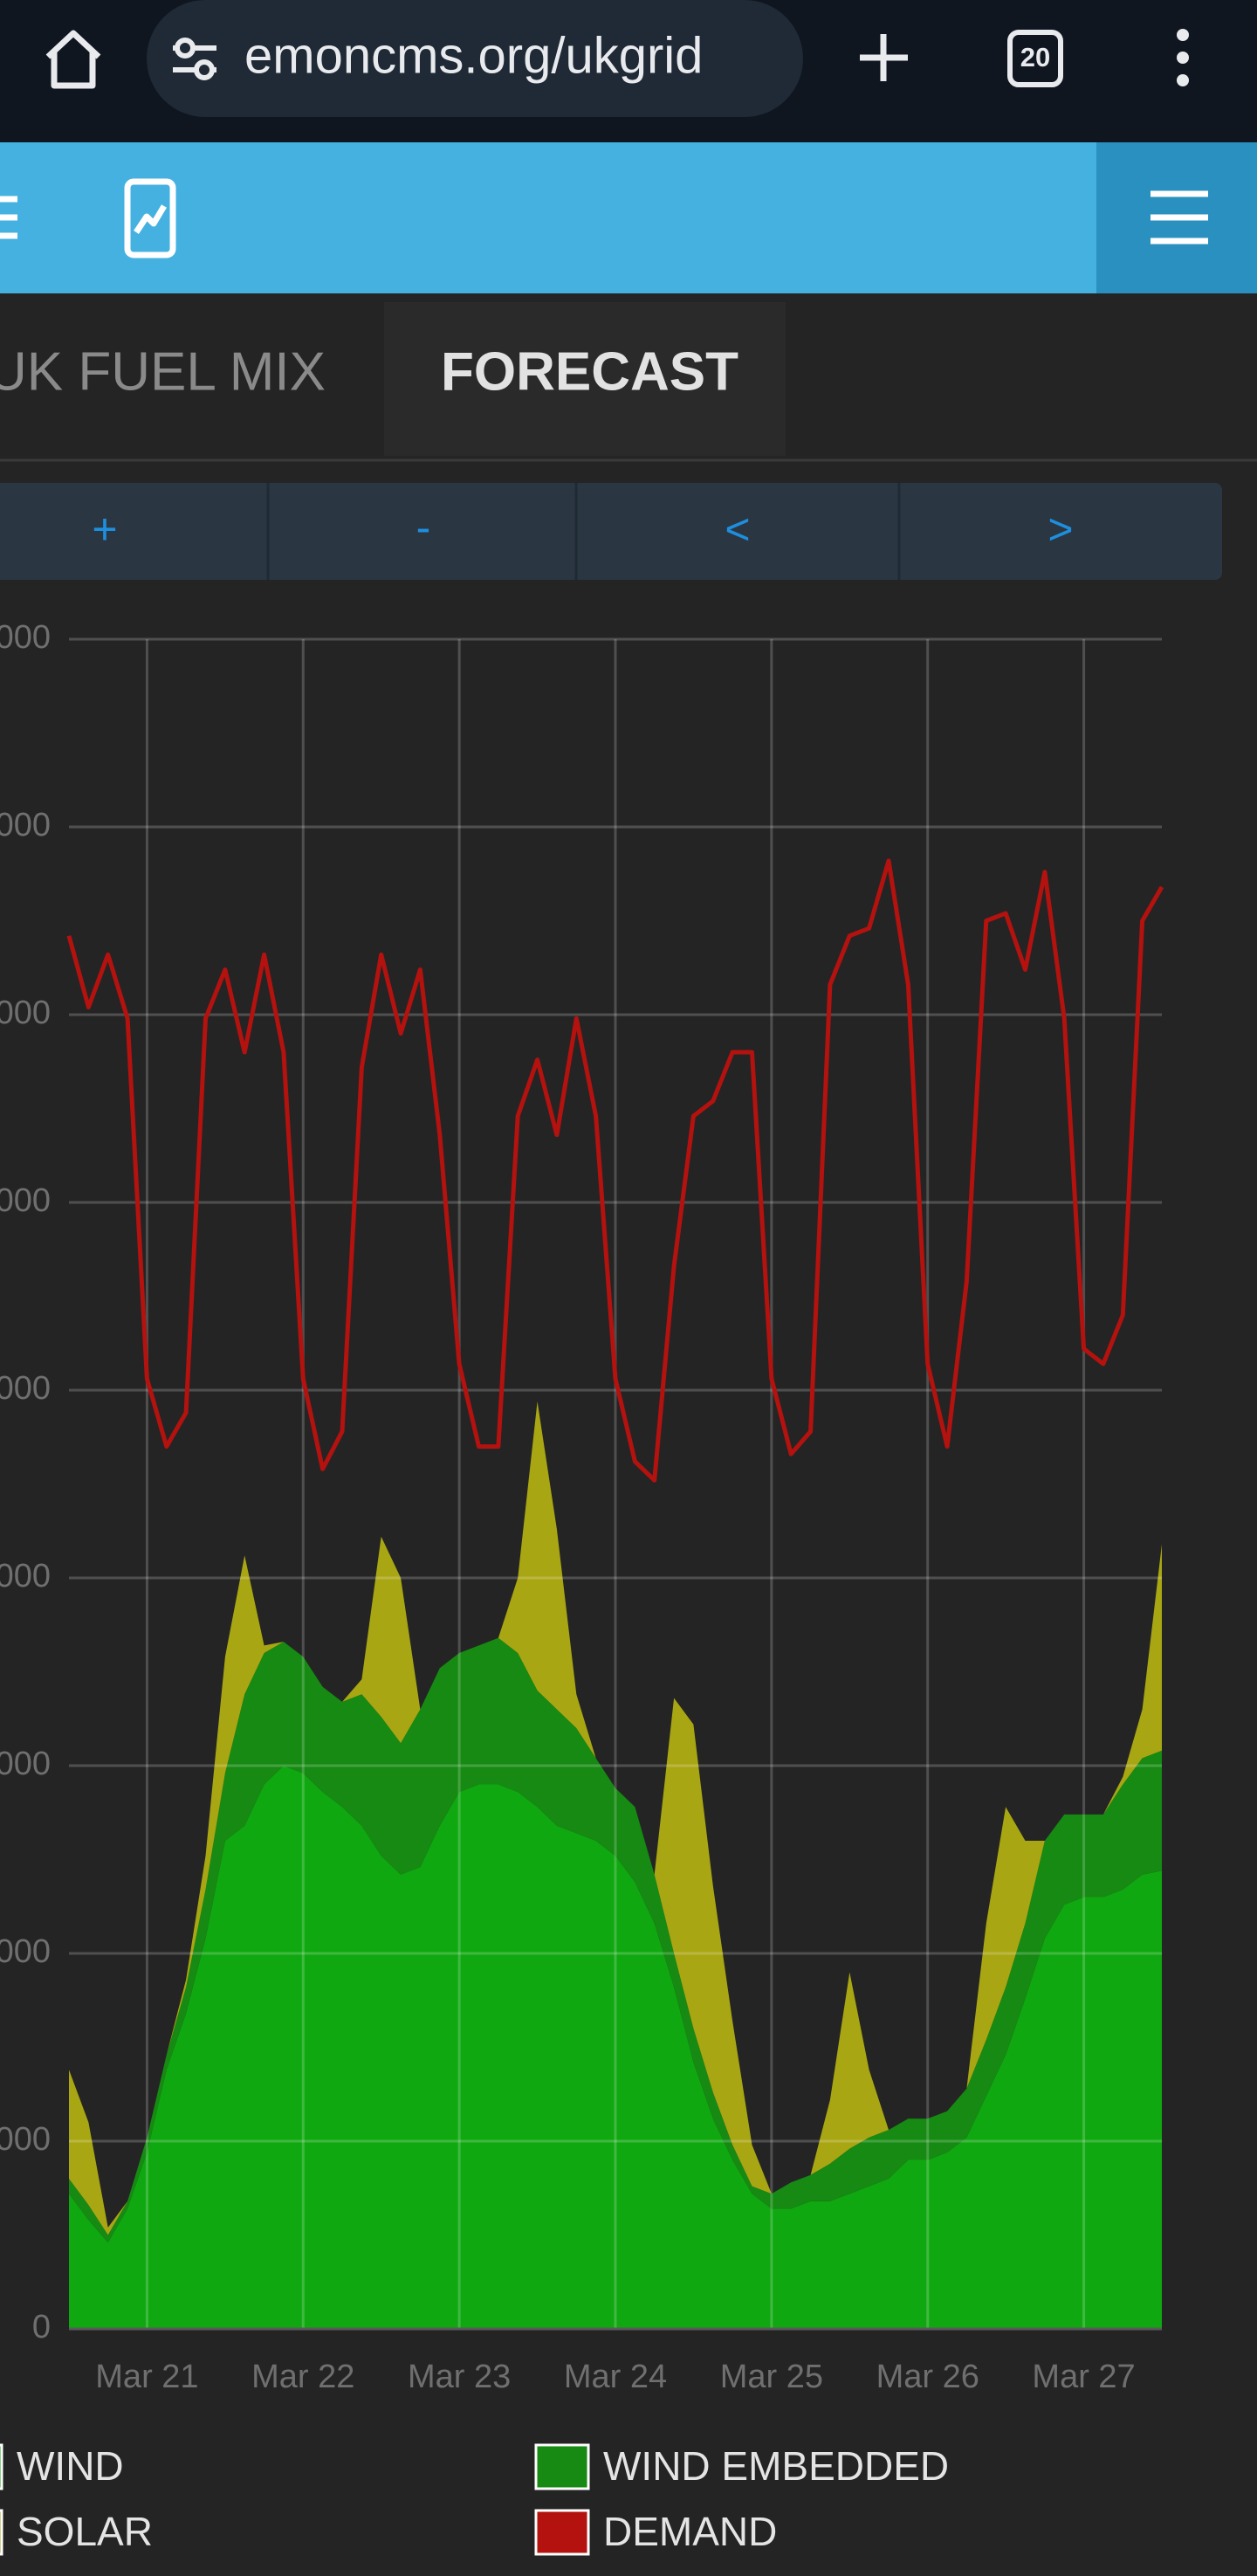  I want to click on tab-count: 20, so click(1035, 57).